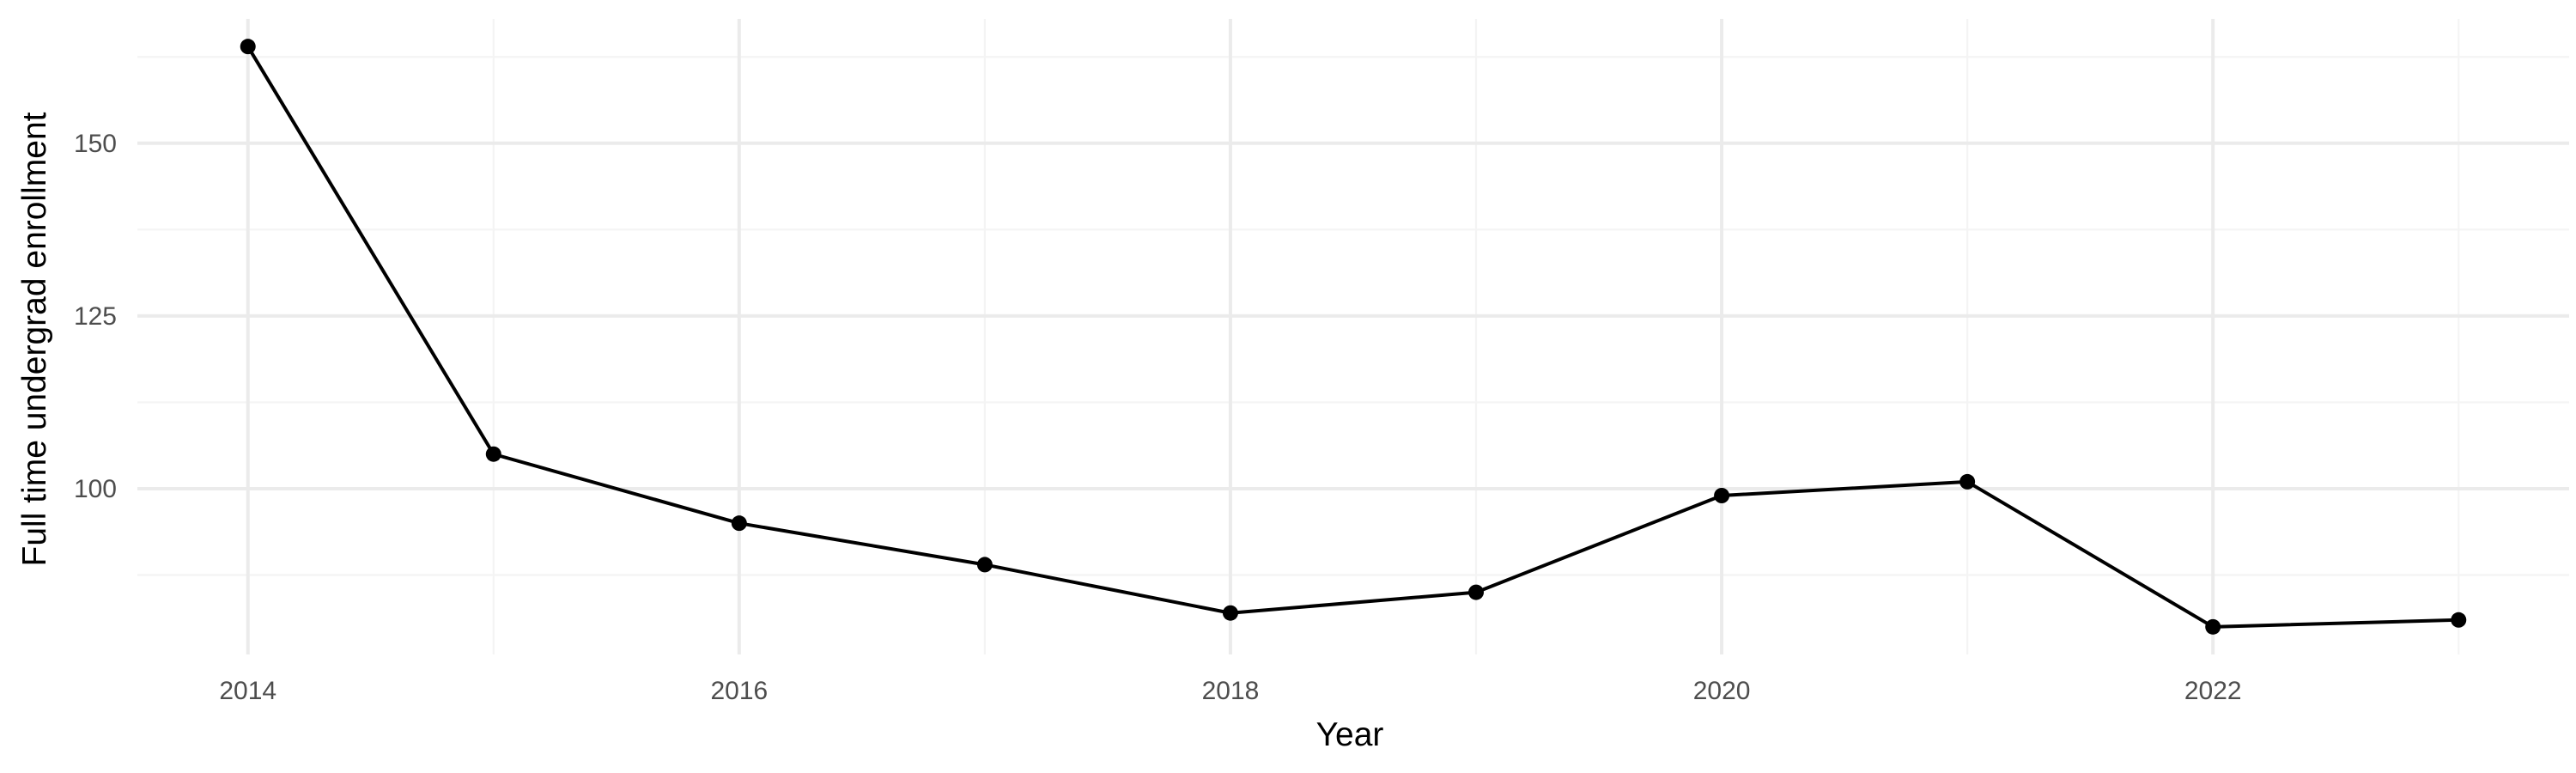  I want to click on x-tick-label: 2022, so click(2213, 691).